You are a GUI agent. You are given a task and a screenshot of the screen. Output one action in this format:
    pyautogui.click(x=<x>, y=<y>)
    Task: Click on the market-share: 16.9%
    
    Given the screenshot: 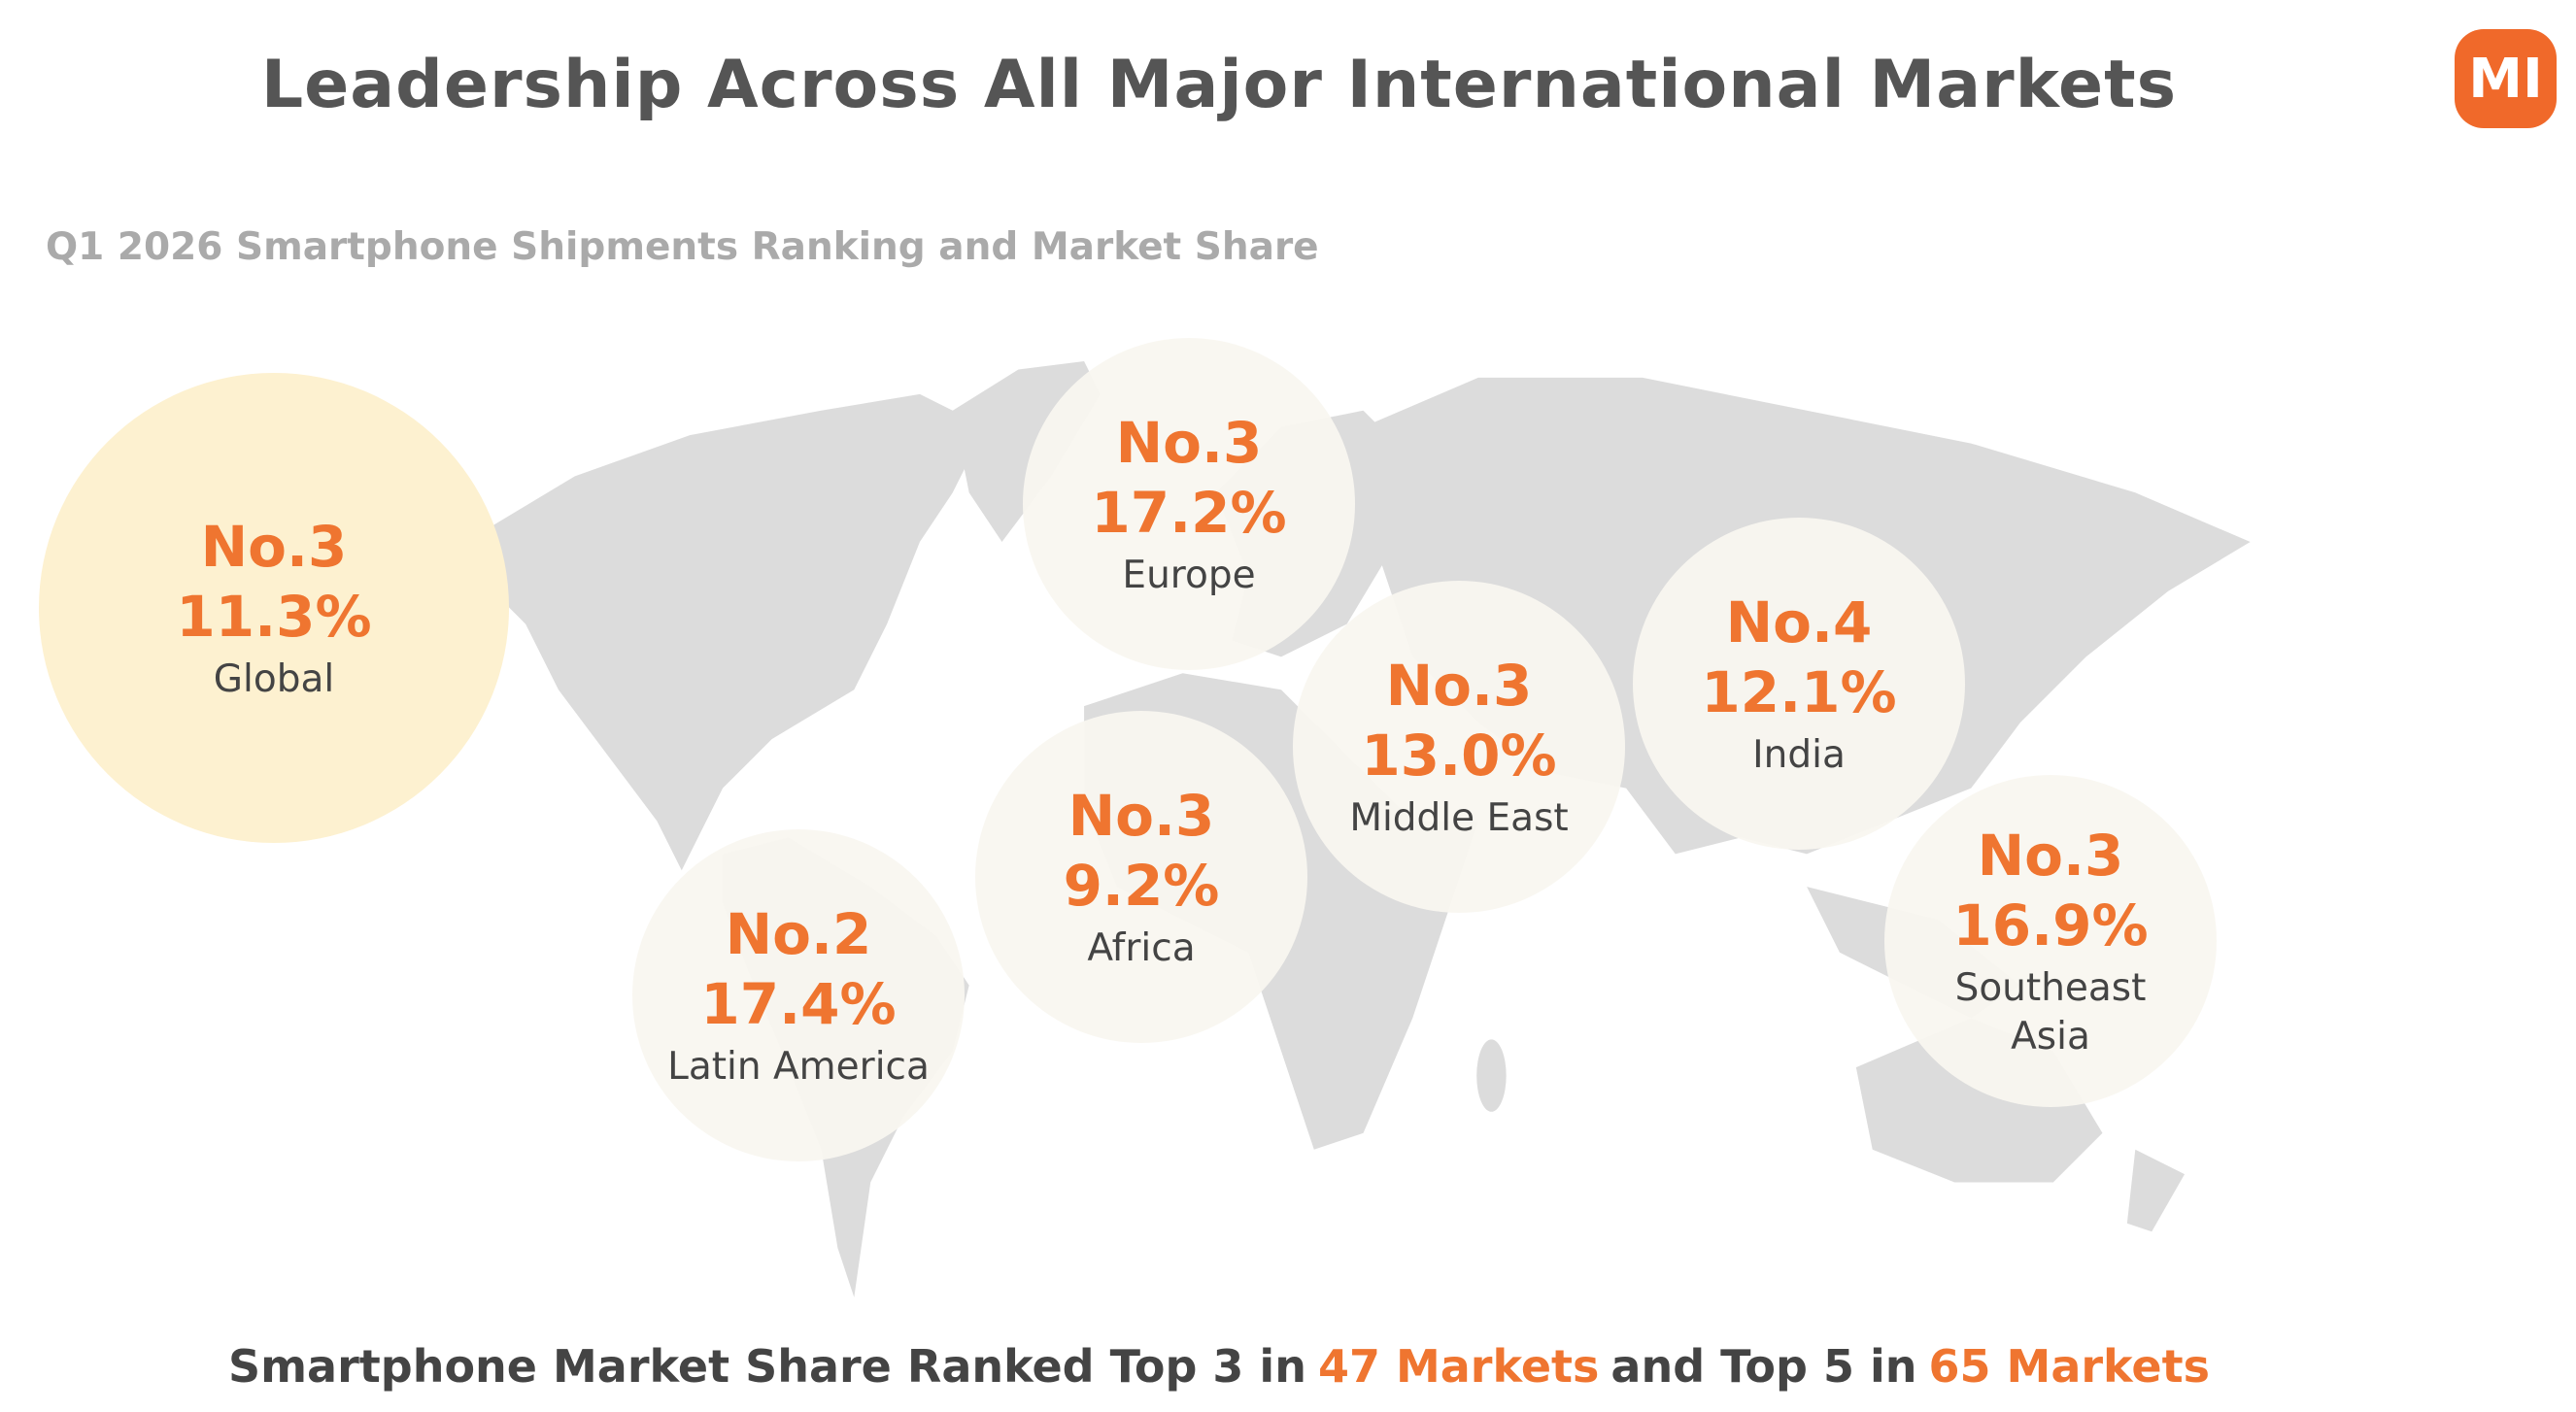 What is the action you would take?
    pyautogui.click(x=2050, y=925)
    